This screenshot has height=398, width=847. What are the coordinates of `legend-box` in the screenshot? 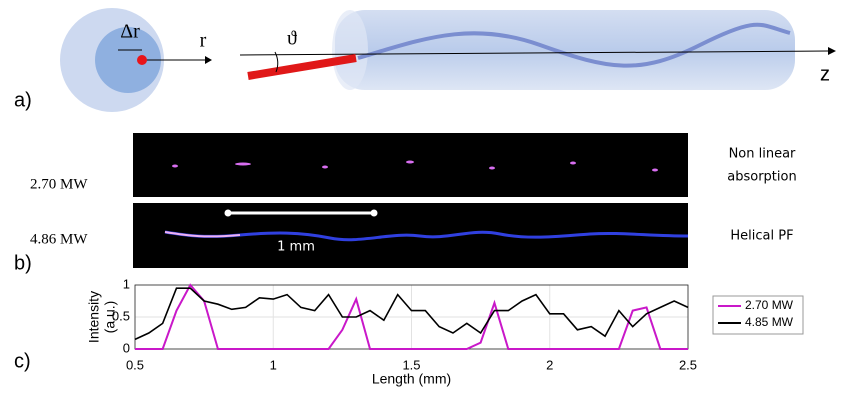 It's located at (758, 315).